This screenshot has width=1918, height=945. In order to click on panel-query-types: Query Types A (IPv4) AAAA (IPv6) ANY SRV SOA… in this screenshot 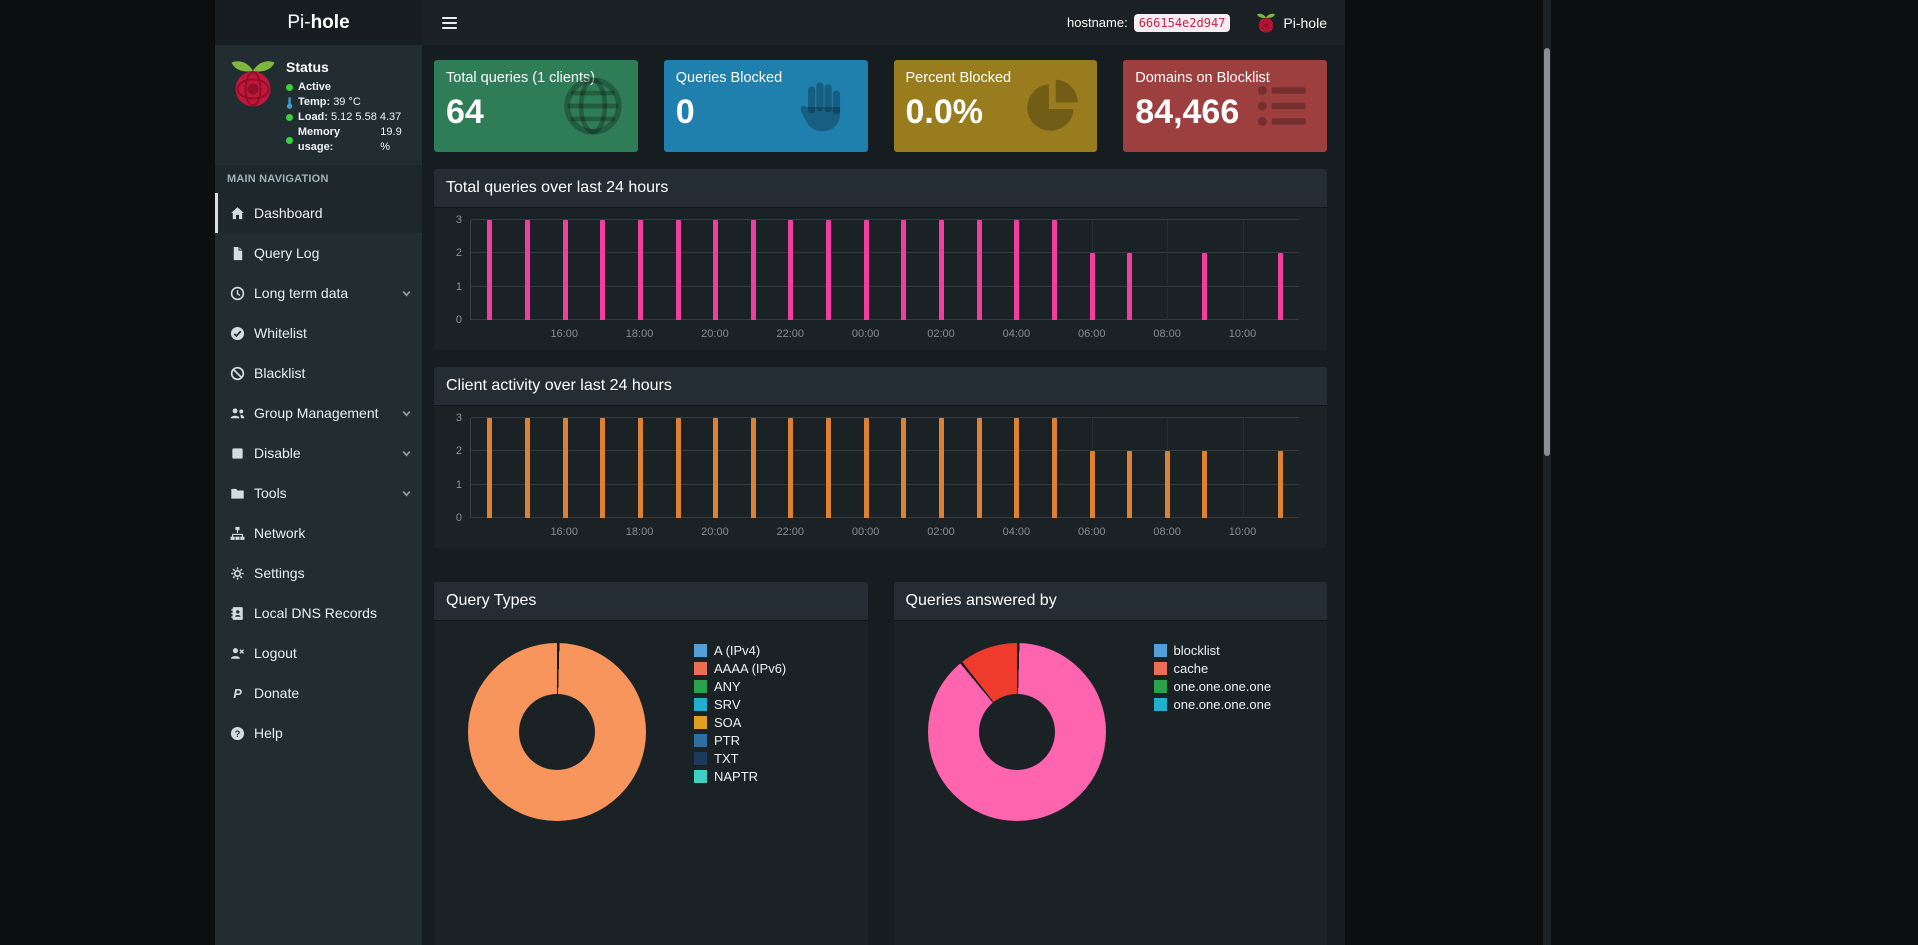, I will do `click(651, 763)`.